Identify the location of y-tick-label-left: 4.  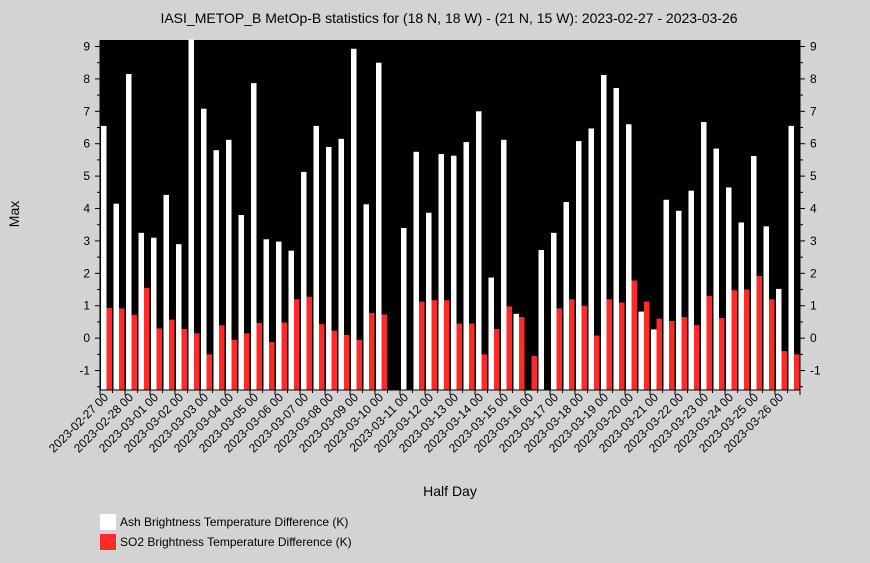
(86, 209).